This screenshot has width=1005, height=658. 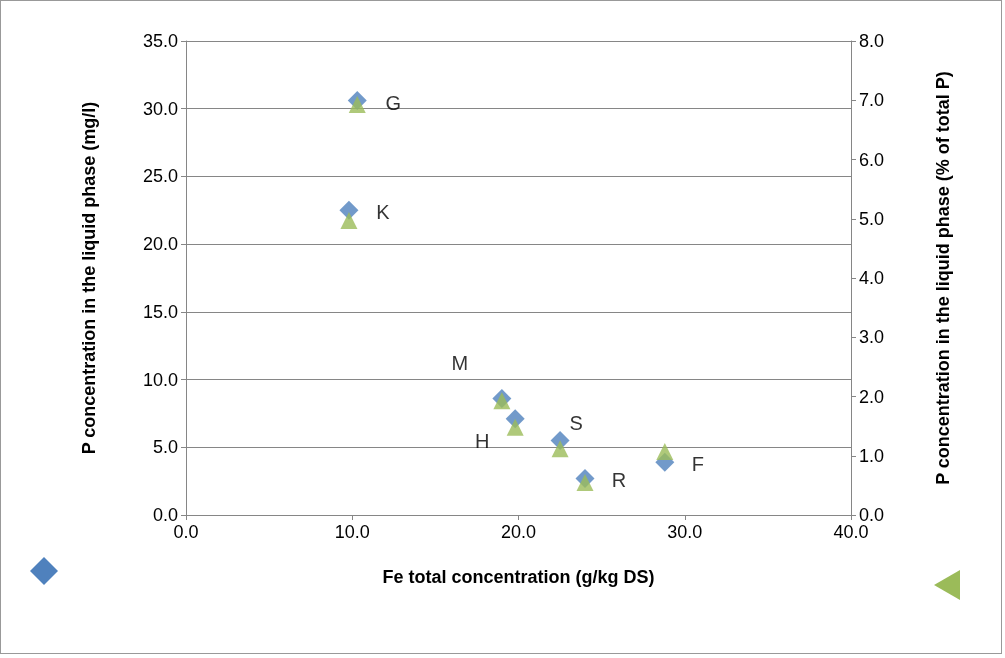 What do you see at coordinates (160, 41) in the screenshot?
I see `y-tick-label: 35.0` at bounding box center [160, 41].